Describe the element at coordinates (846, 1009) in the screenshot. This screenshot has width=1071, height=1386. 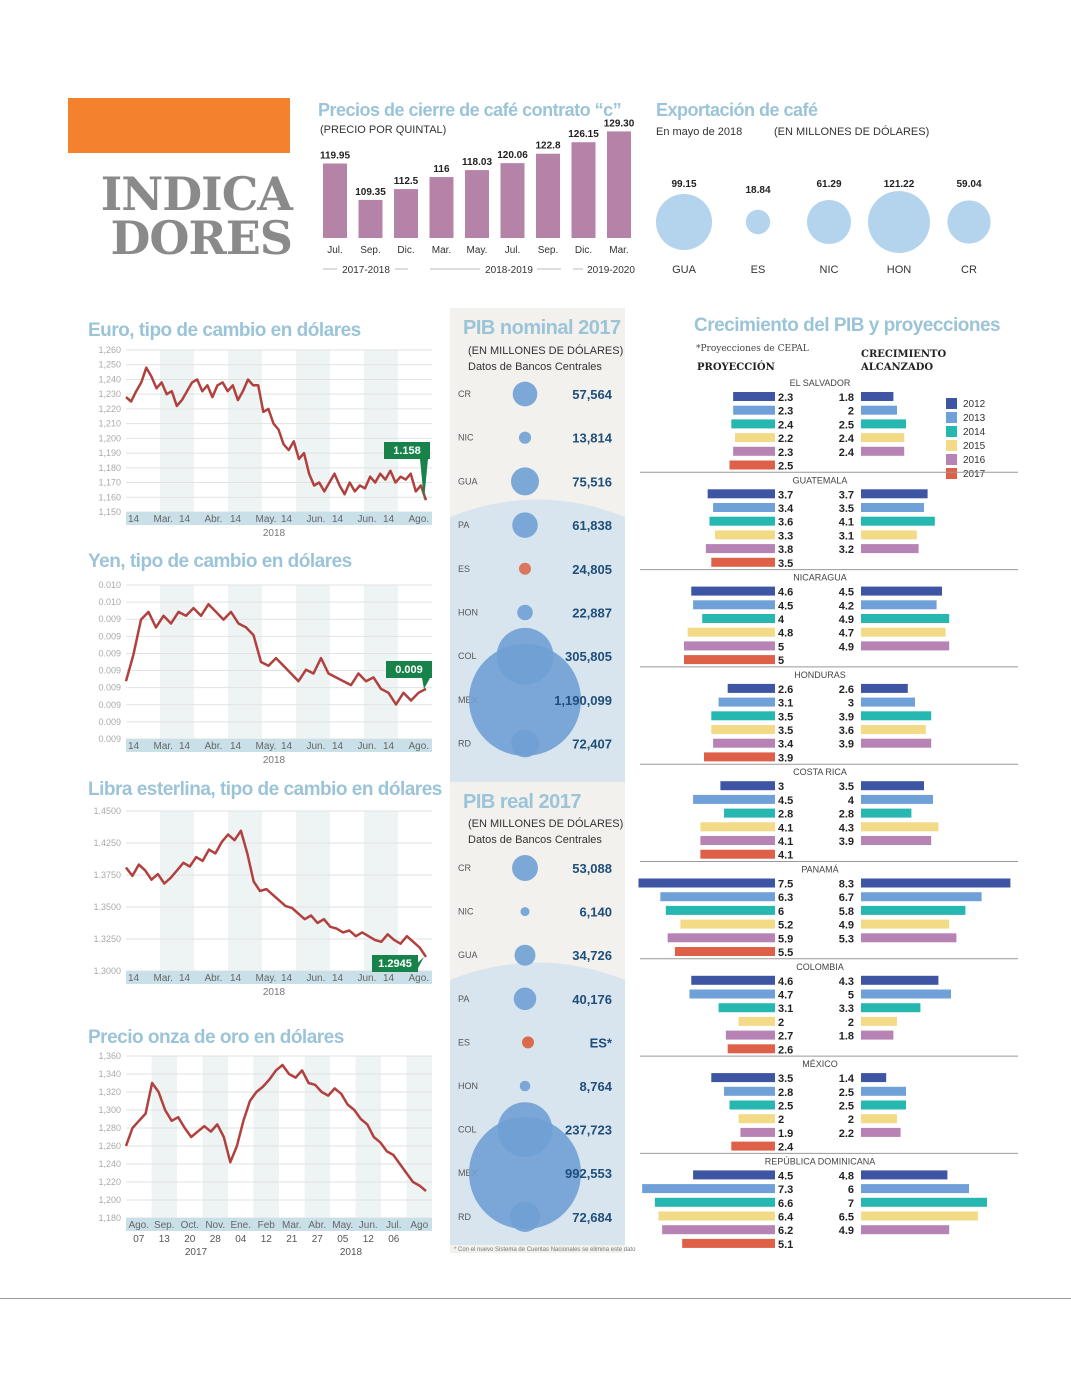
I see `achieved-value: 3.3` at that location.